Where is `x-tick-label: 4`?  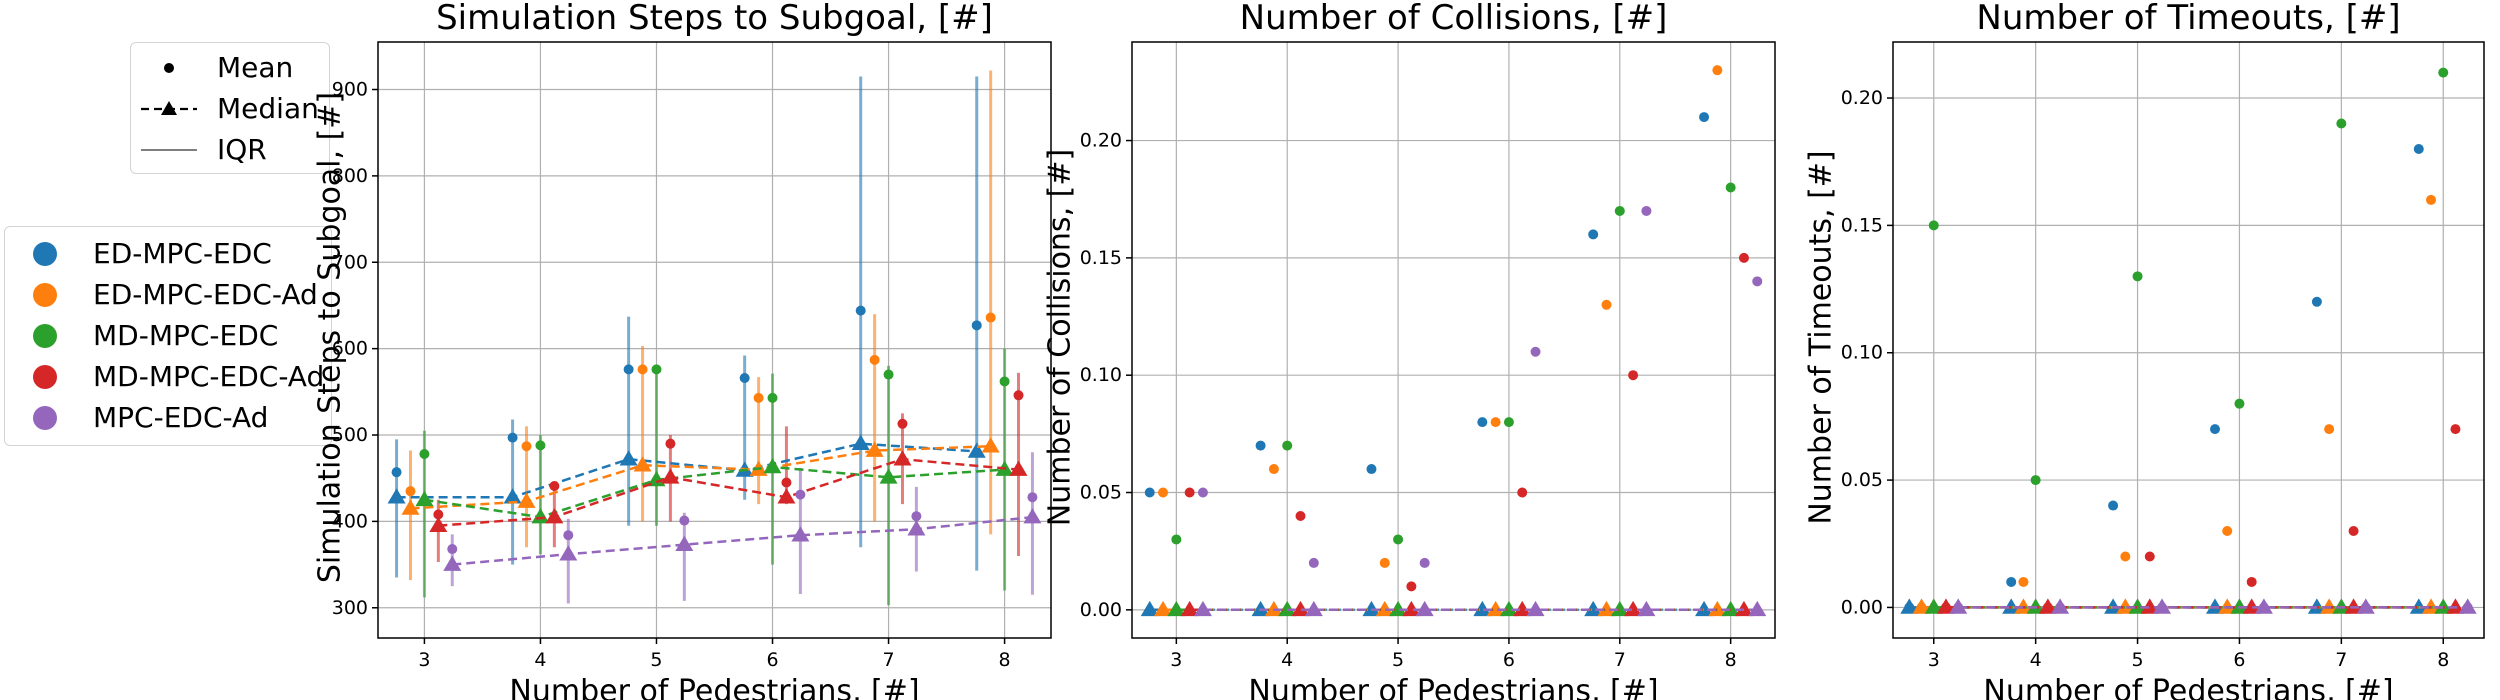 x-tick-label: 4 is located at coordinates (1287, 660).